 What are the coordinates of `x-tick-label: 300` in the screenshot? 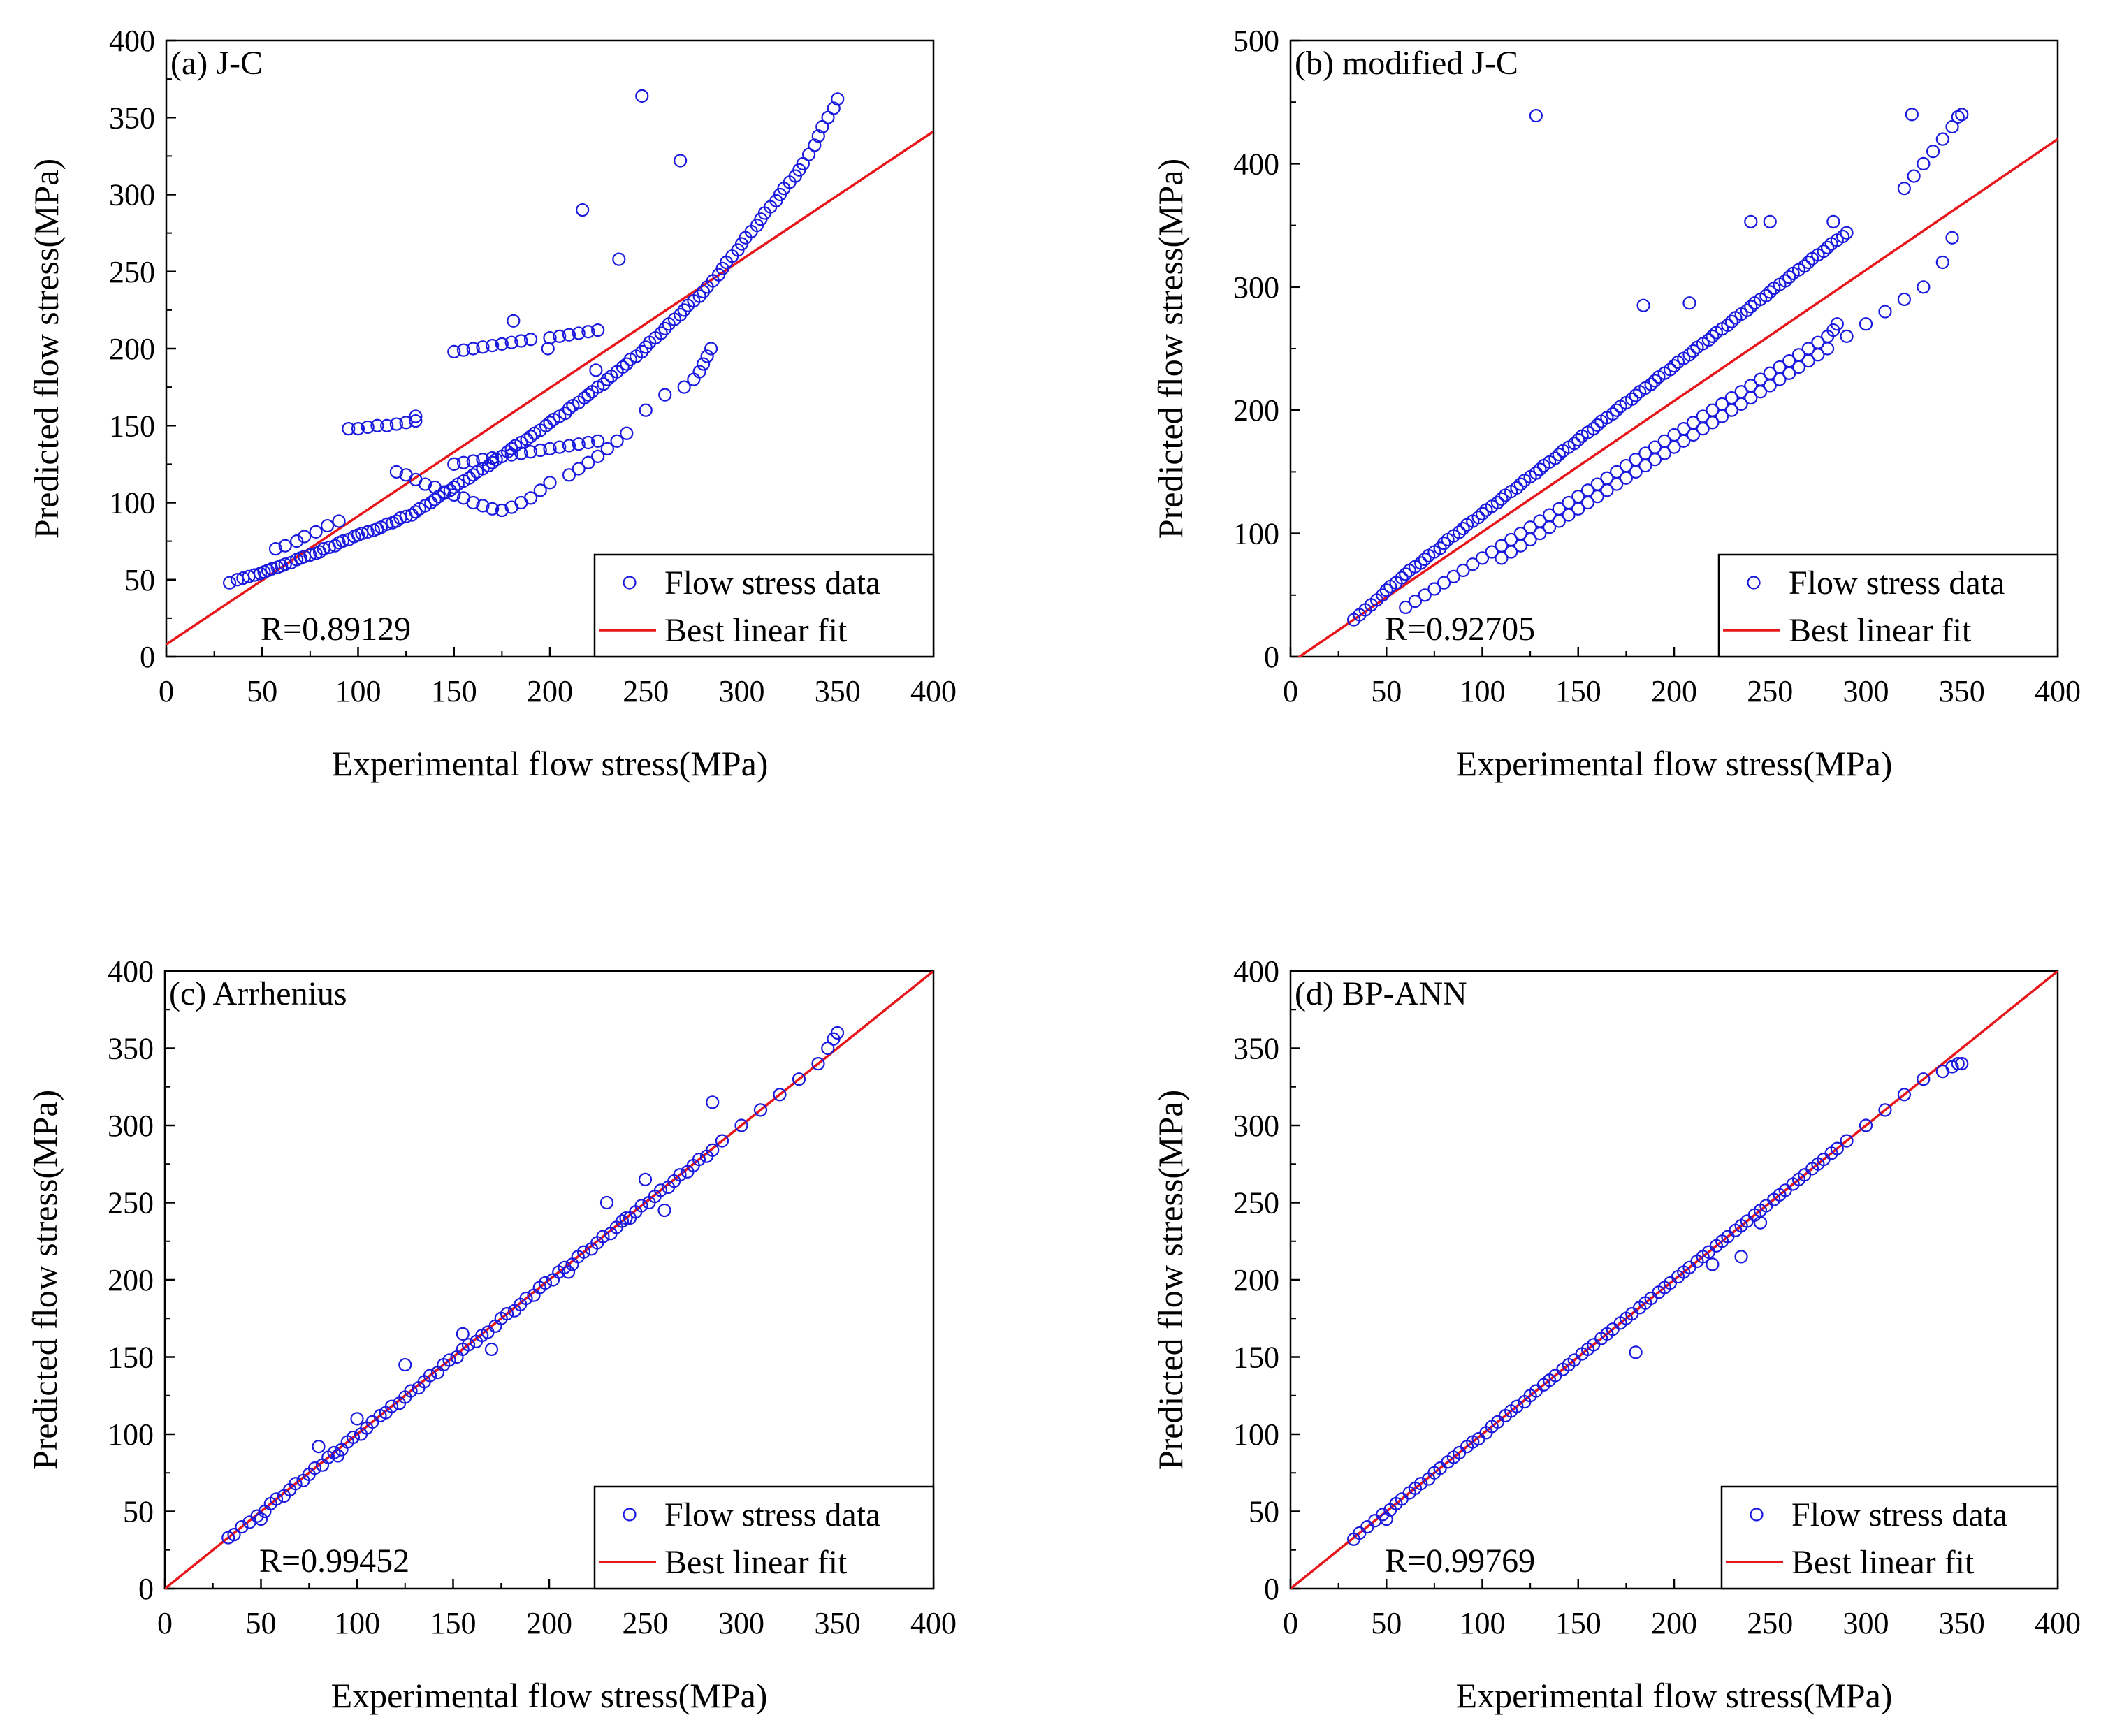 It's located at (742, 691).